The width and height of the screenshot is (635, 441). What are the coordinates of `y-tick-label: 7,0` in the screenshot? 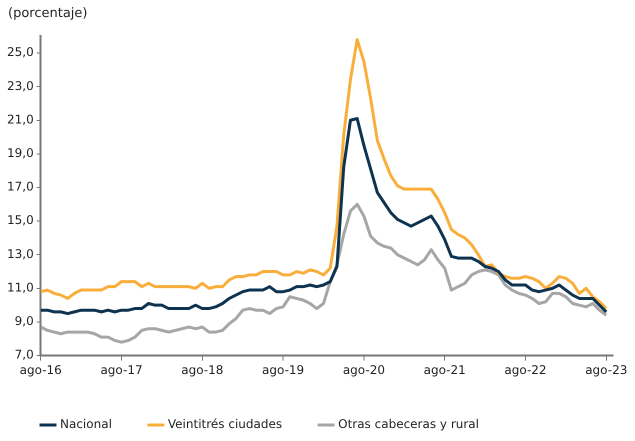 It's located at (24, 355).